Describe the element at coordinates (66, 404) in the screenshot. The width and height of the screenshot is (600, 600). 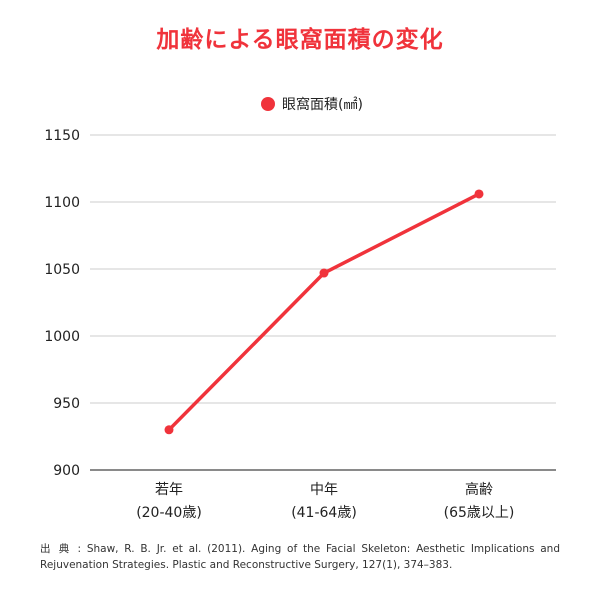
I see `y-tick-label: 950` at that location.